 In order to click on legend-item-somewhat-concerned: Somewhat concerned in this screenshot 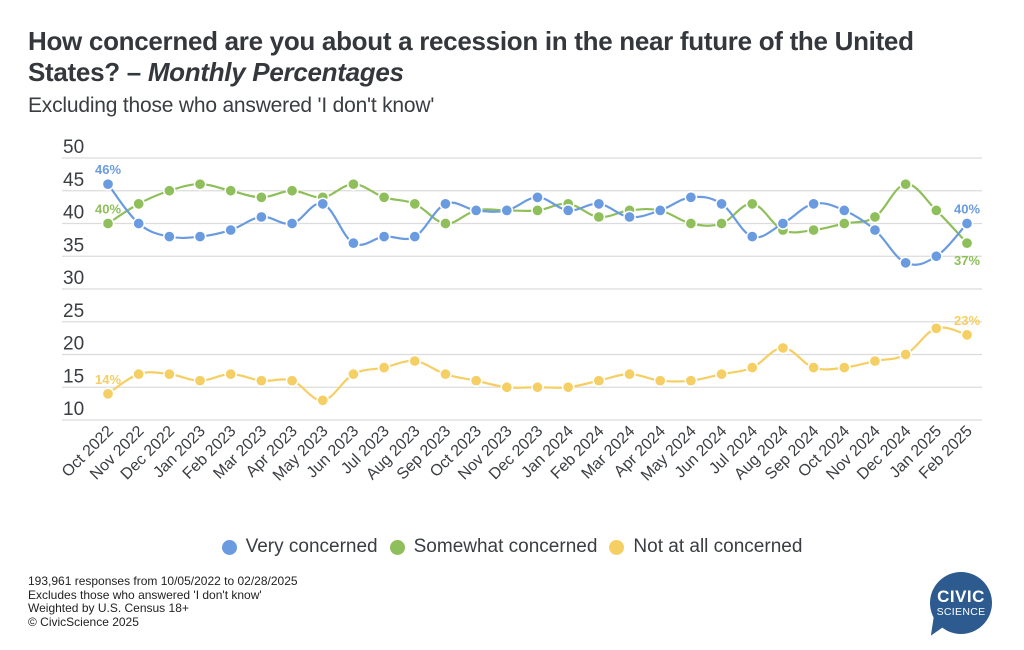, I will do `click(493, 547)`.